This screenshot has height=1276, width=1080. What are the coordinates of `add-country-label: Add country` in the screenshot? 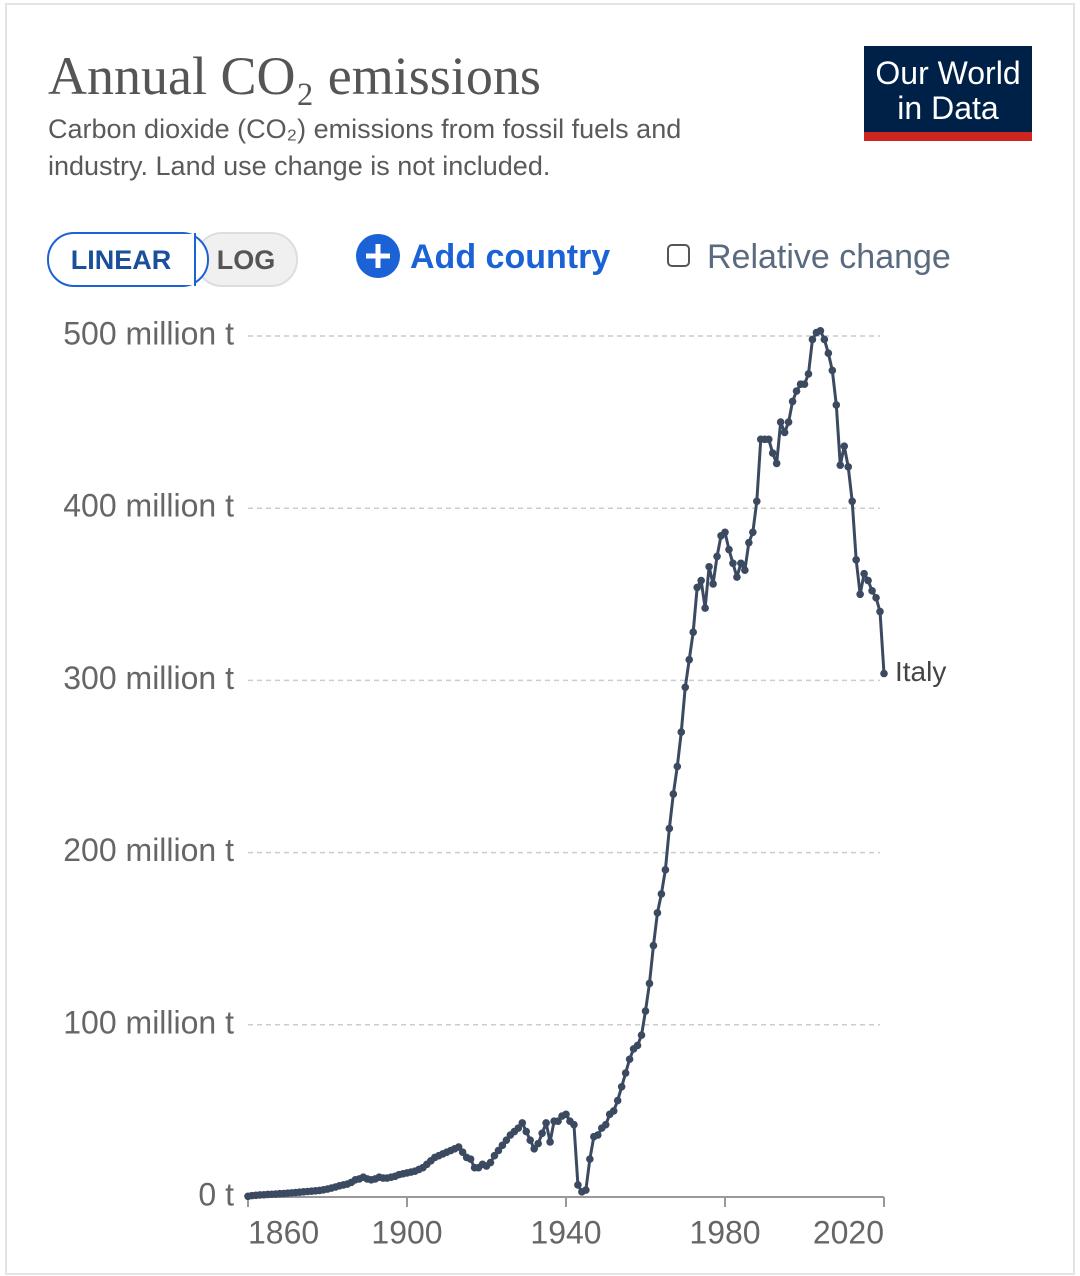 It's located at (510, 257).